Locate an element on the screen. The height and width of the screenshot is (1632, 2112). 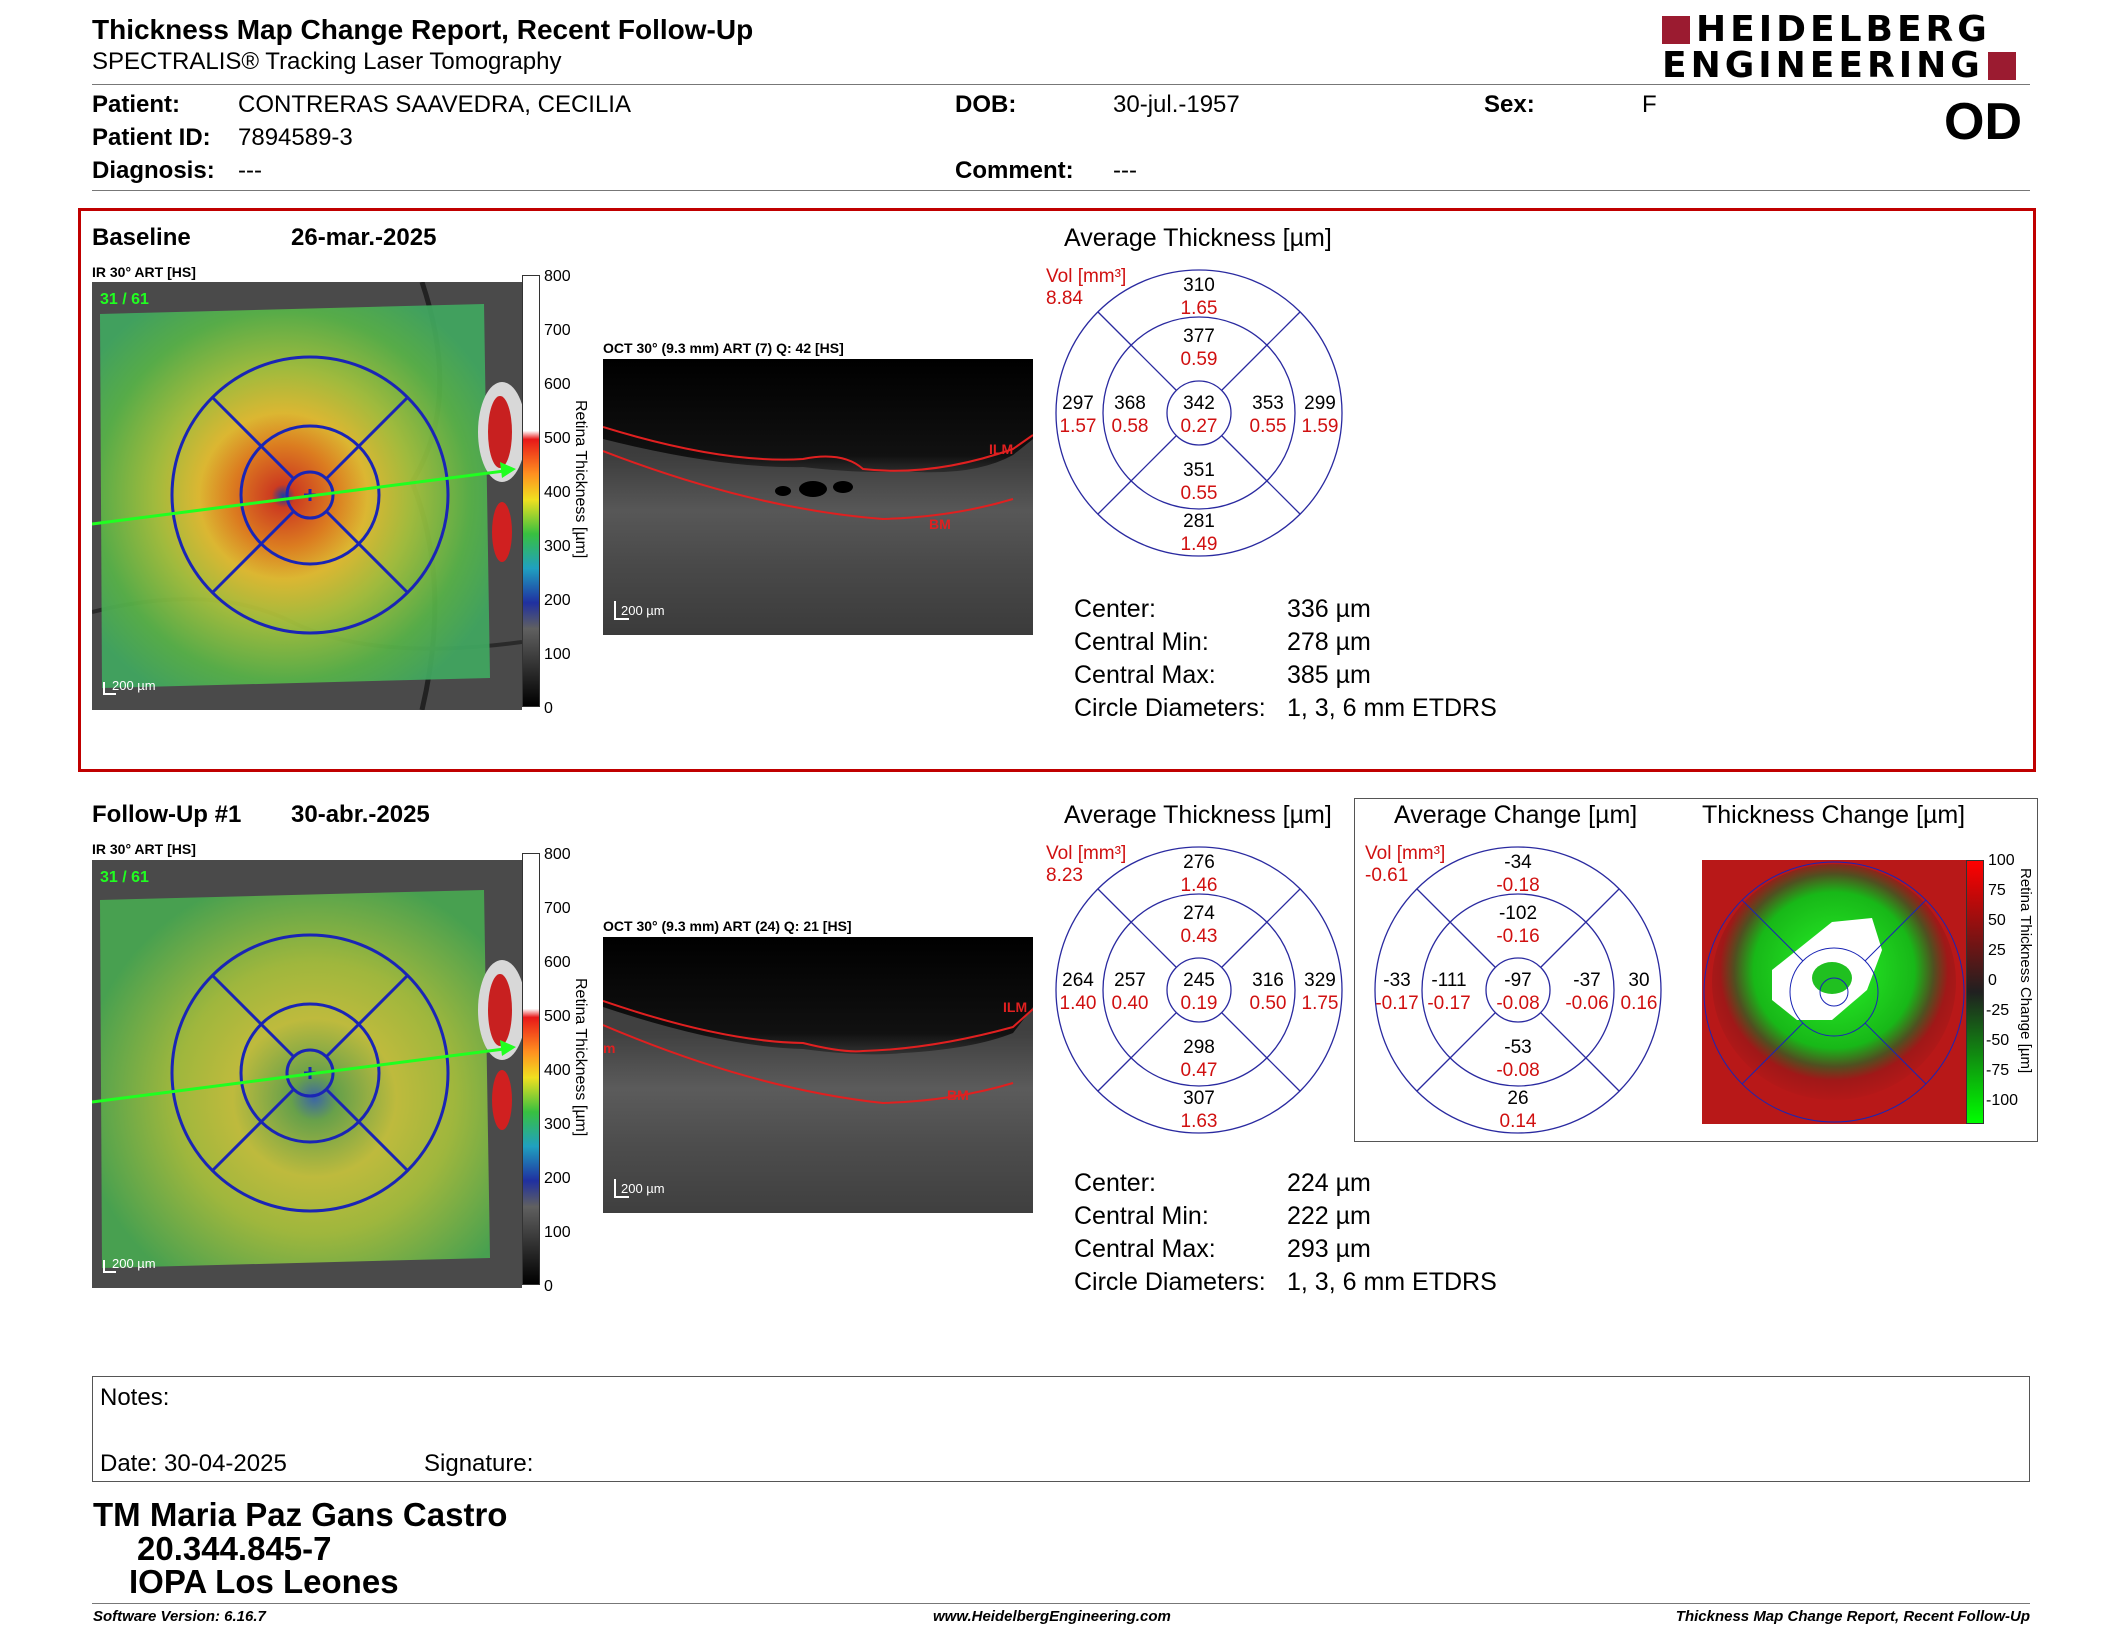
baseline-ilm-label: ILM is located at coordinates (1001, 449).